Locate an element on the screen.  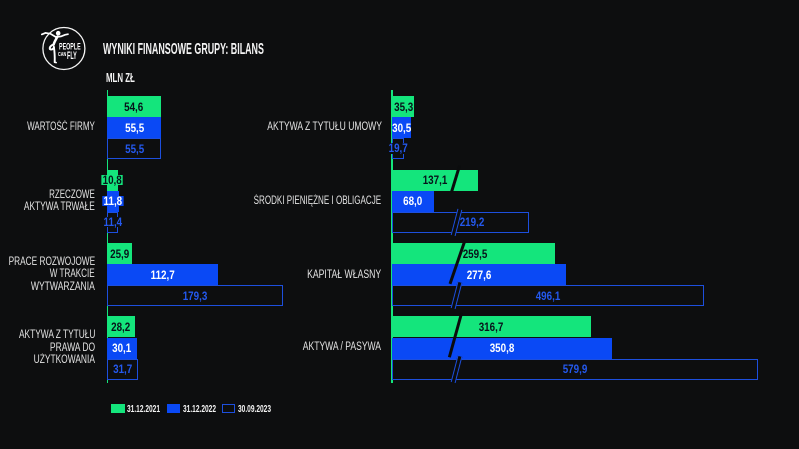
svg-text: FLY is located at coordinates (72, 56).